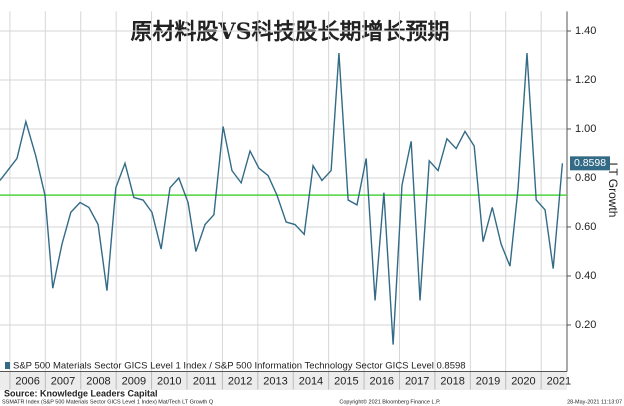  Describe the element at coordinates (27, 381) in the screenshot. I see `x-tick-label: 2006` at that location.